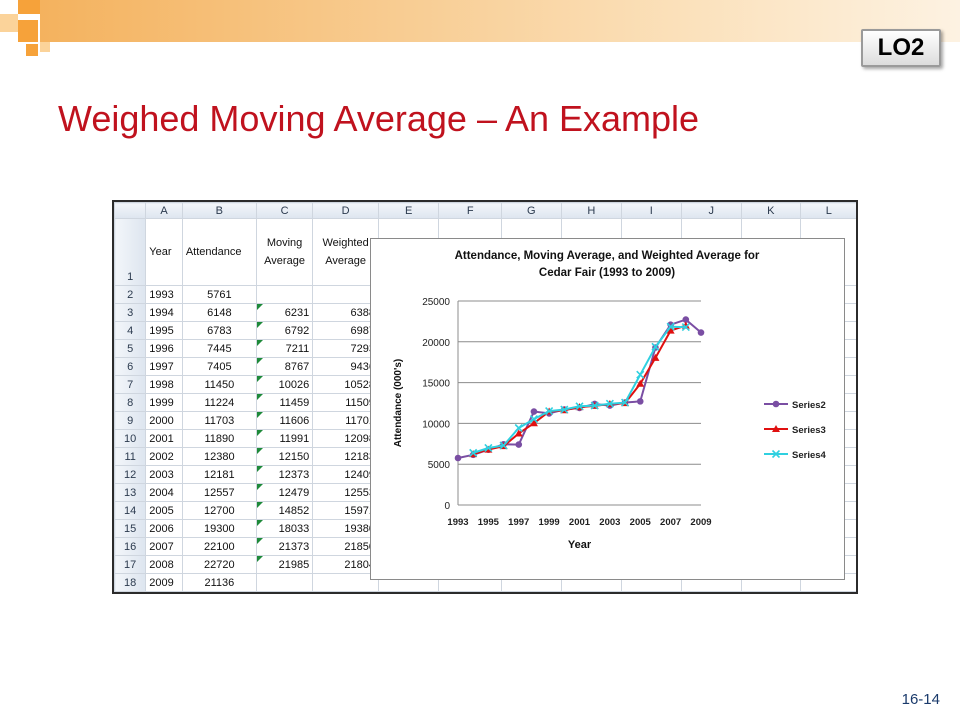 This screenshot has width=960, height=720. What do you see at coordinates (284, 402) in the screenshot?
I see `moving-average-cell: 11459` at bounding box center [284, 402].